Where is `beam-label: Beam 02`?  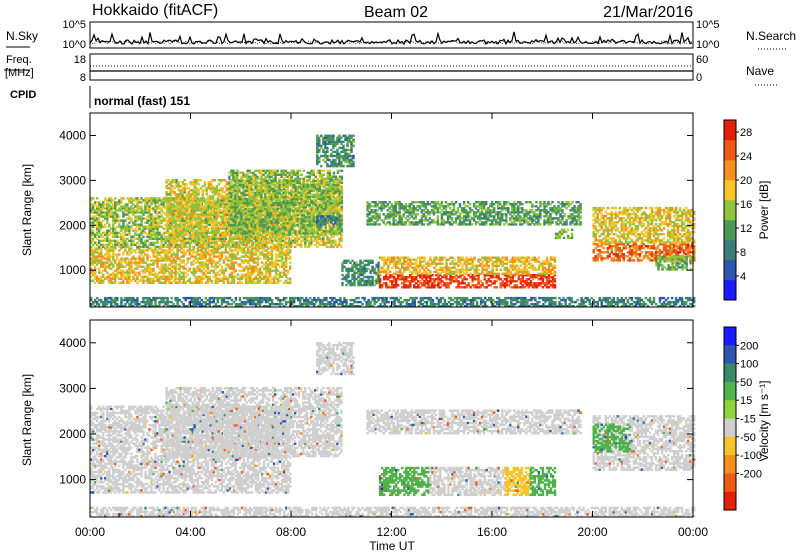
beam-label: Beam 02 is located at coordinates (396, 12).